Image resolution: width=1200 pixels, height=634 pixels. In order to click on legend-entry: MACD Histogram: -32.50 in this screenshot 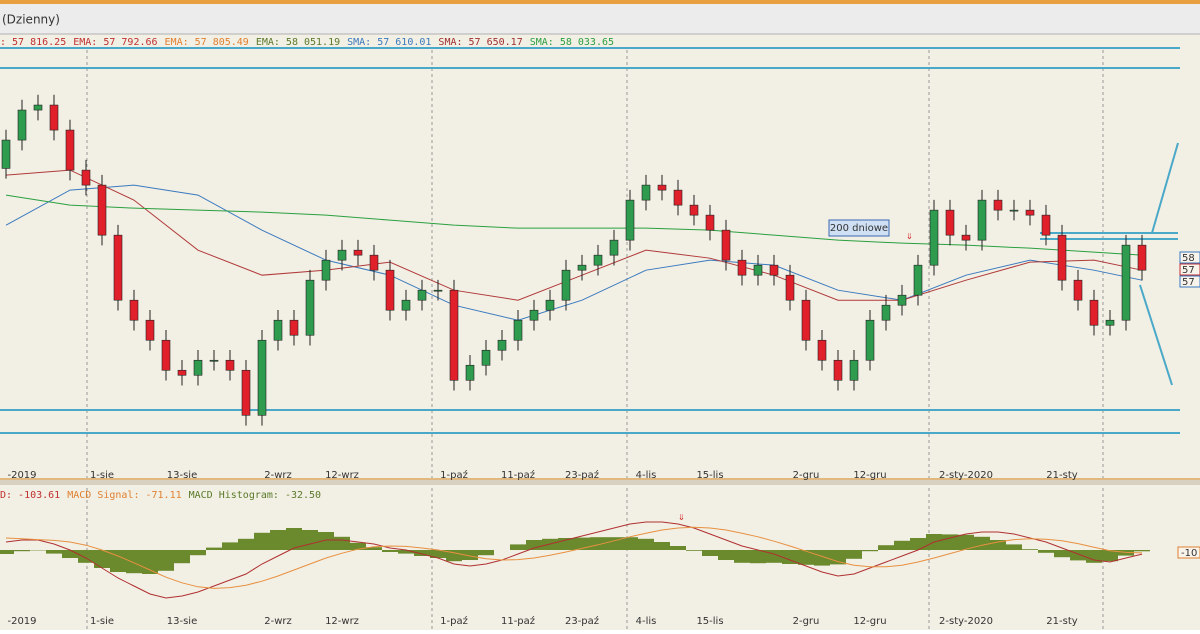, I will do `click(255, 495)`.